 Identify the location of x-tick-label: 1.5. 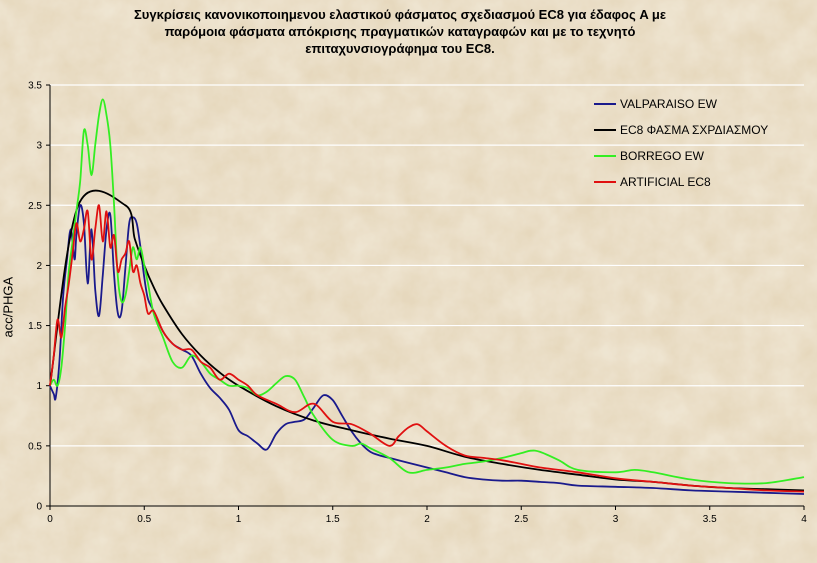
(333, 519).